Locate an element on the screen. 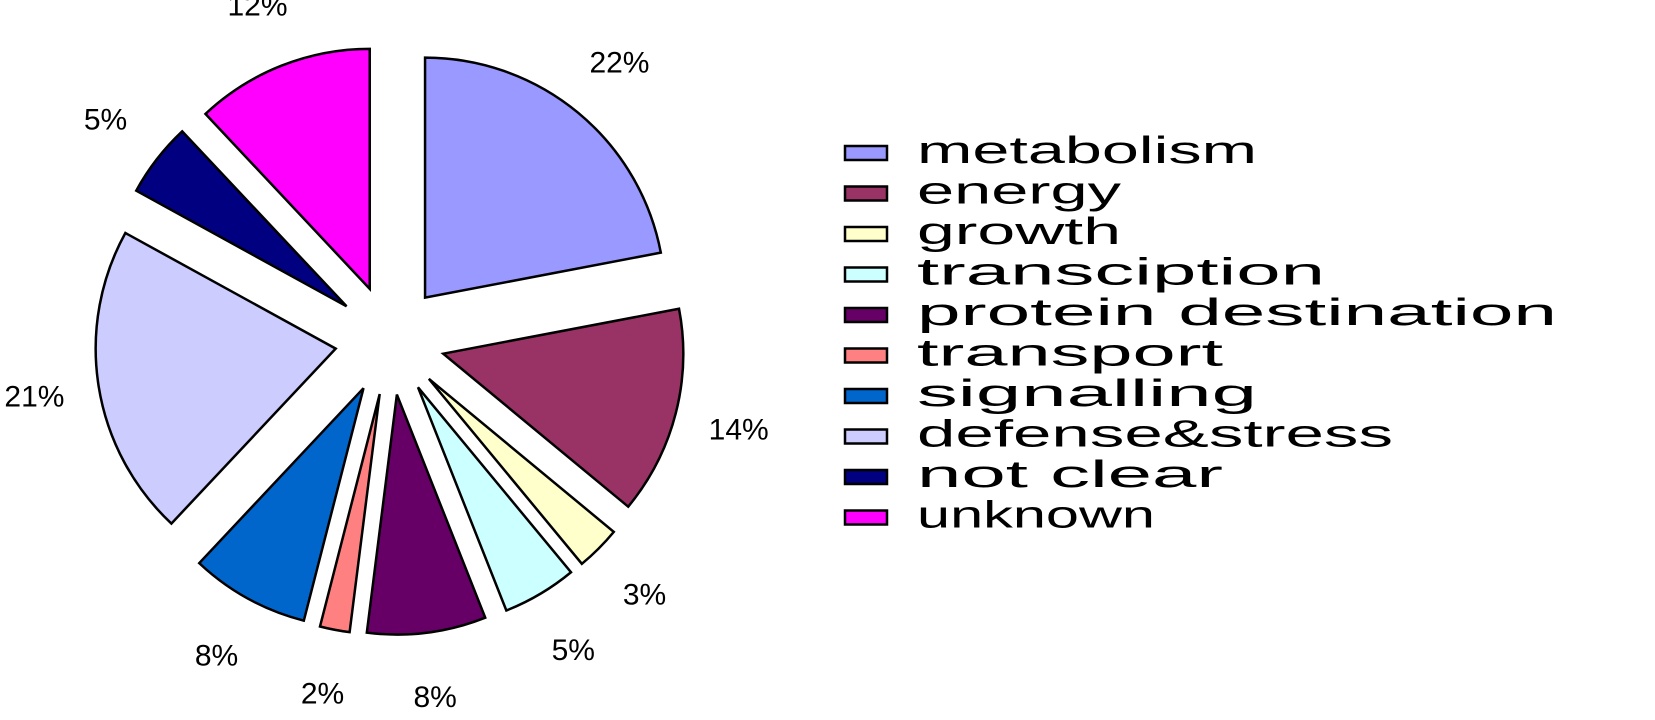  legend-item-not-clear: not clear is located at coordinates (1033, 475).